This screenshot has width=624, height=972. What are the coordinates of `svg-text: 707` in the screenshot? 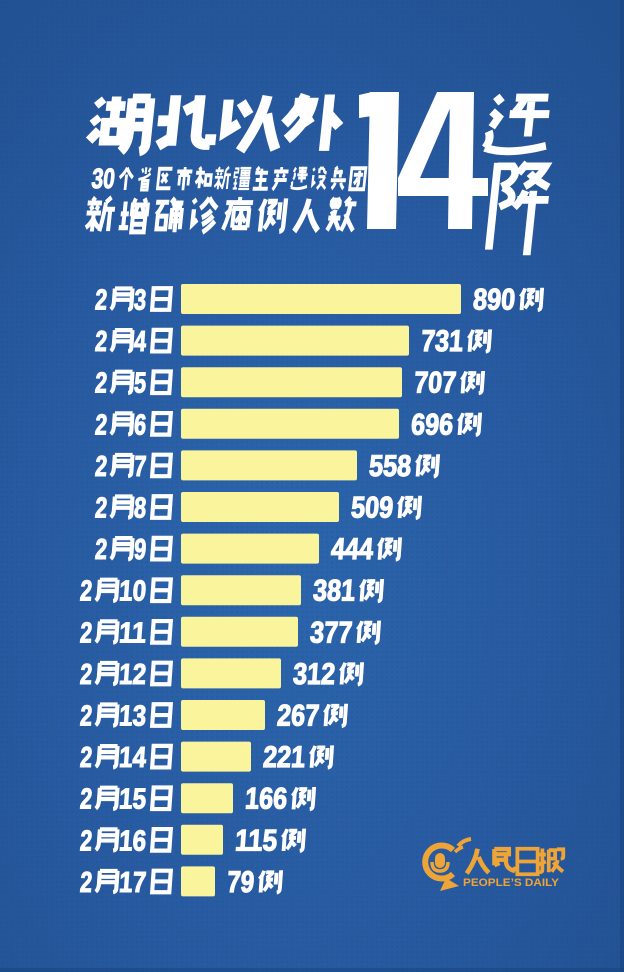 It's located at (435, 383).